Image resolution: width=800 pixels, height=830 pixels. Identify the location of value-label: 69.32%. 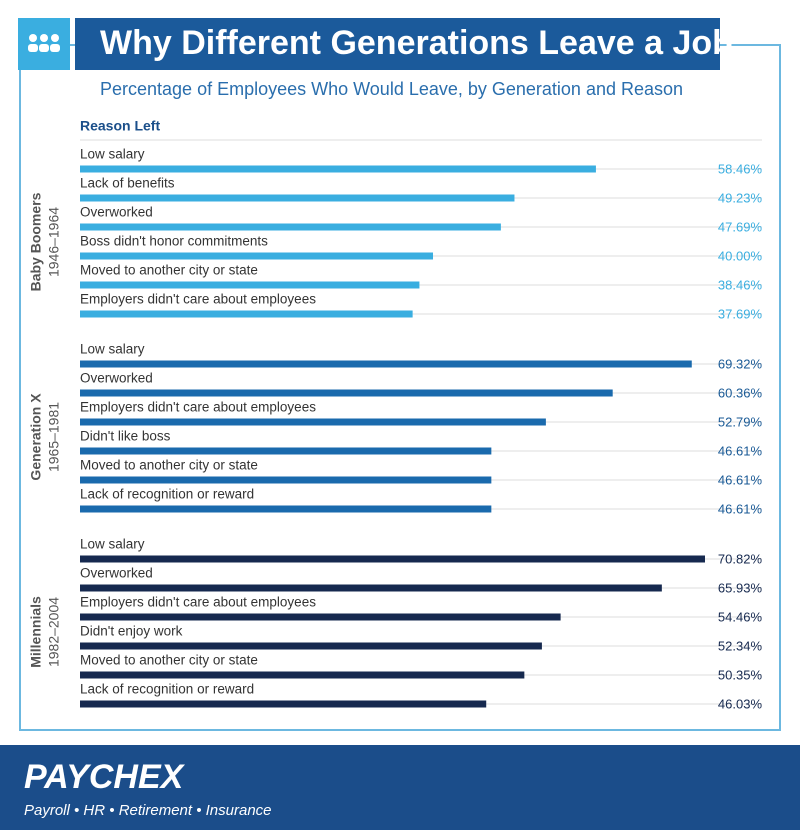
(740, 363).